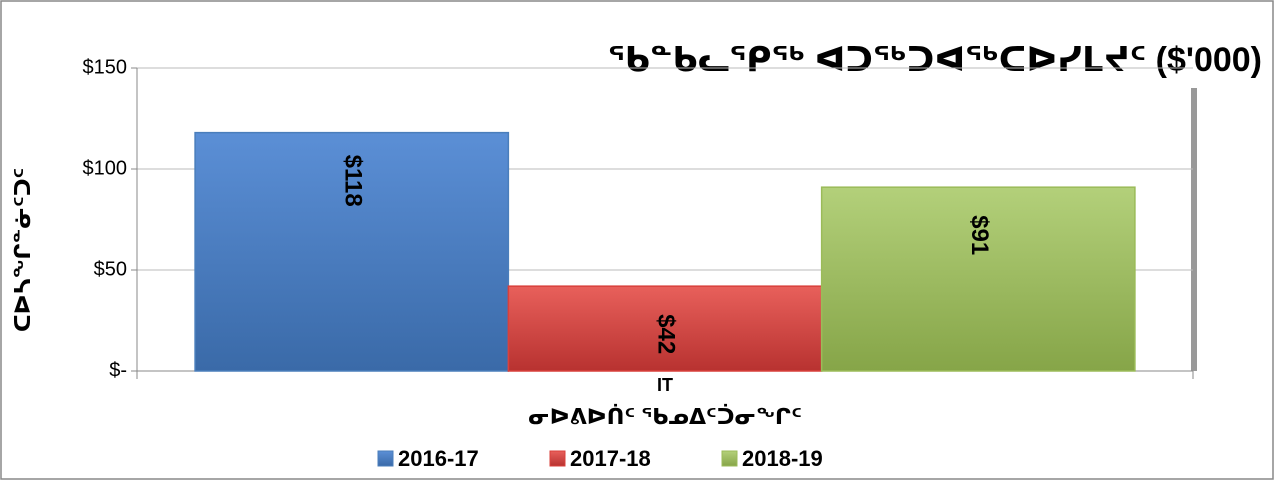 This screenshot has height=480, width=1274. I want to click on y-axis-label: ᑕᐅᓴᖕᒋᓐᓃᑦᑐᑦ, so click(22, 250).